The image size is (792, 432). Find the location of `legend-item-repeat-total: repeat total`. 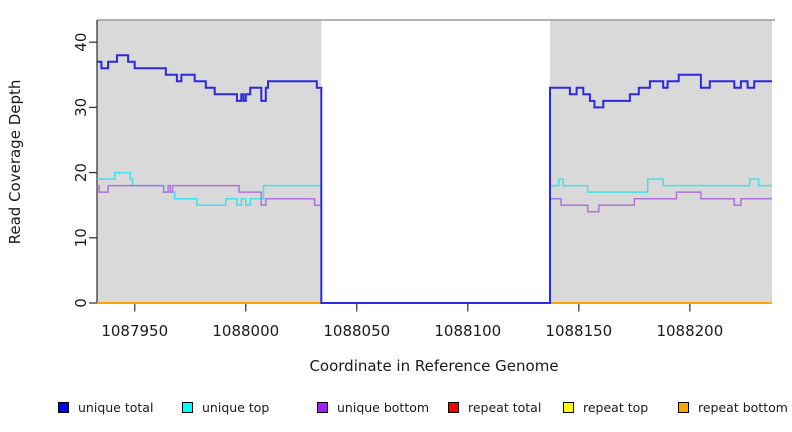

legend-item-repeat-total: repeat total is located at coordinates (494, 407).